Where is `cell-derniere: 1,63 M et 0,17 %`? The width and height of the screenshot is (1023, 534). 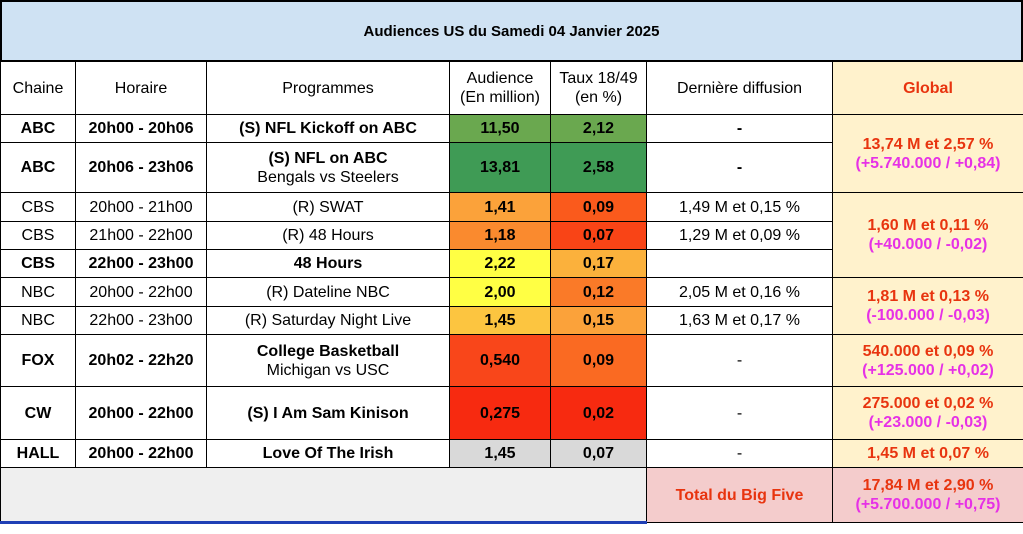
cell-derniere: 1,63 M et 0,17 % is located at coordinates (739, 320).